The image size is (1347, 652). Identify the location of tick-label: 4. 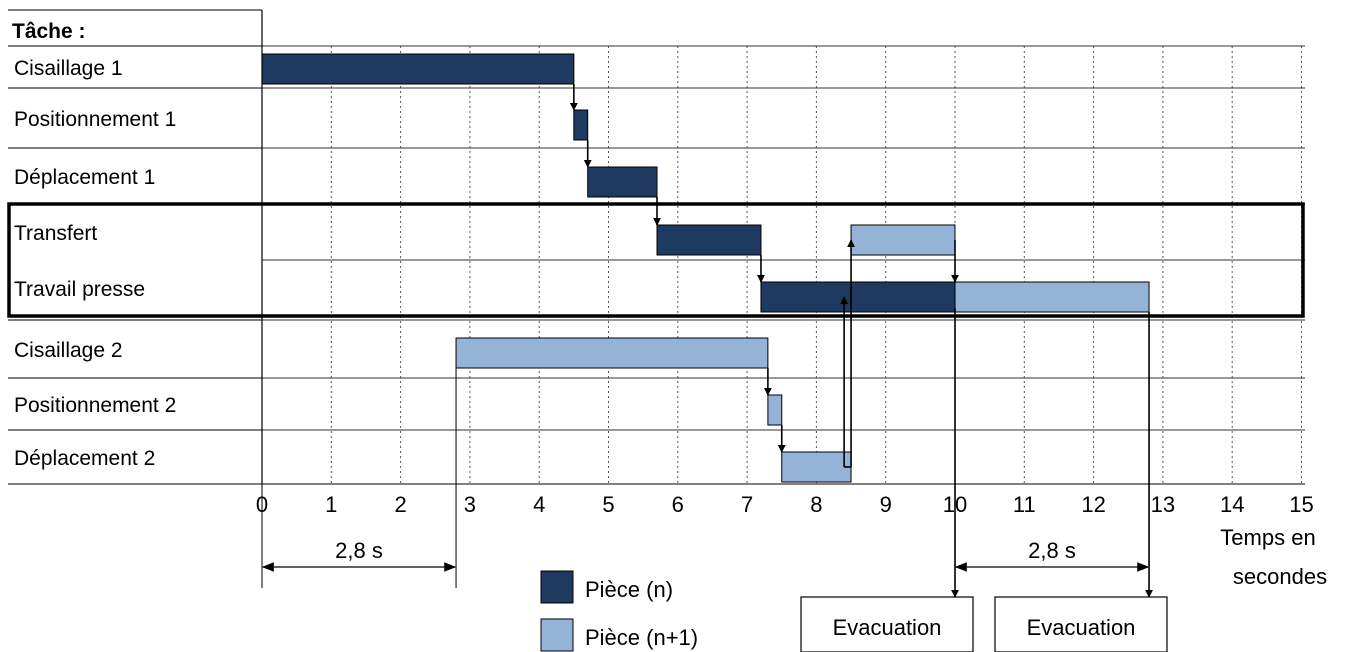
(539, 504).